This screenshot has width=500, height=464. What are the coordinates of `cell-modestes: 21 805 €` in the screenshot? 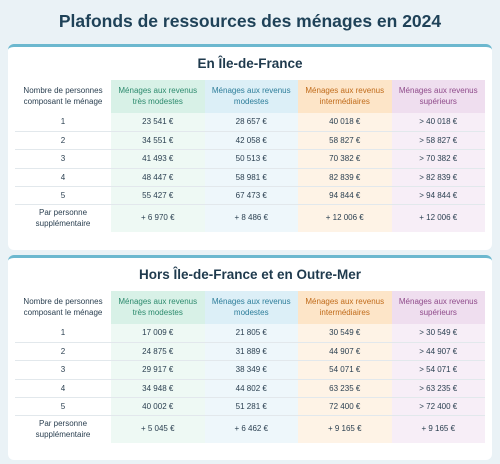 It's located at (251, 333).